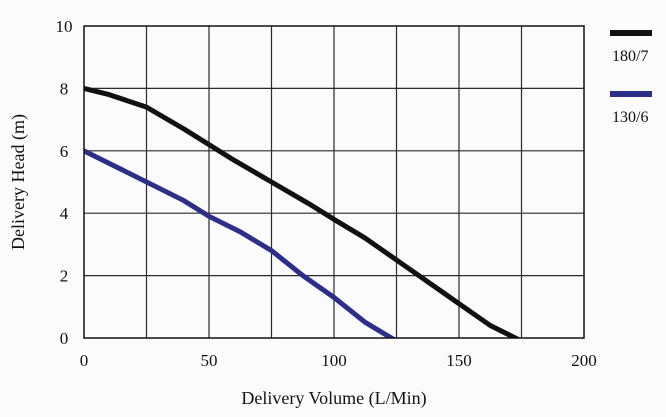 Image resolution: width=666 pixels, height=417 pixels. Describe the element at coordinates (333, 398) in the screenshot. I see `x-axis-label: Delivery Volume (L/Min)` at that location.